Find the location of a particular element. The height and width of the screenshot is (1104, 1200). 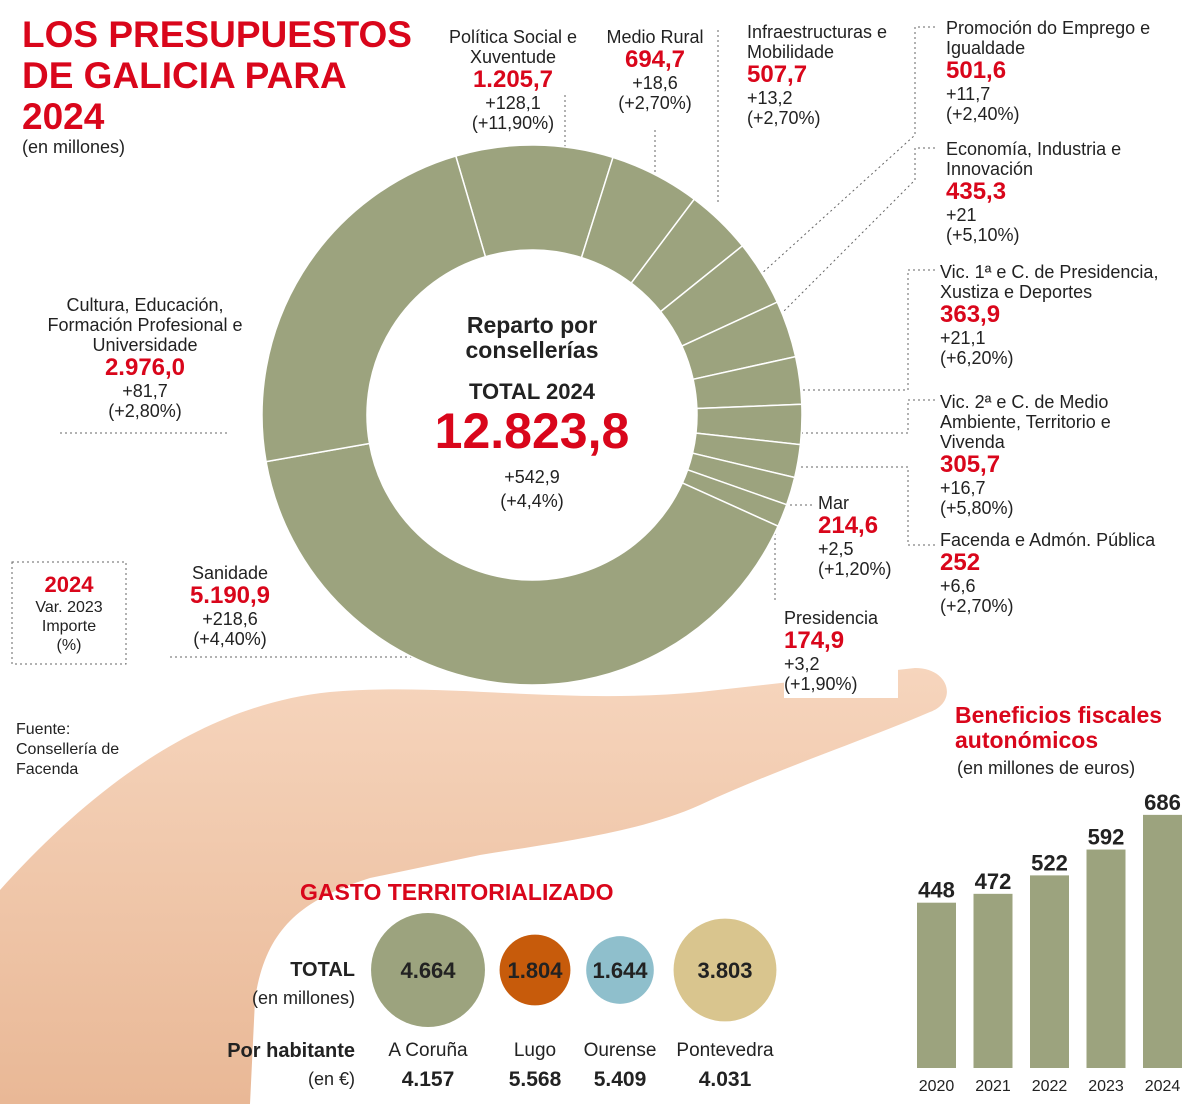

value-label: 522 is located at coordinates (1049, 862).